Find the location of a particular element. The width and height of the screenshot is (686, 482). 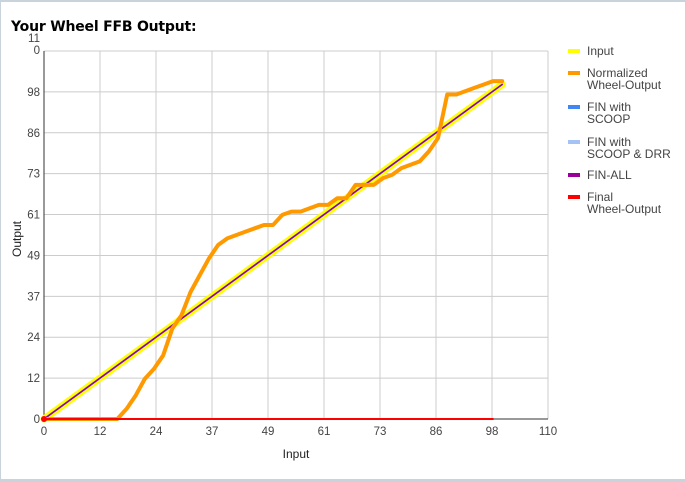

x-tick-label: 24 is located at coordinates (156, 432).